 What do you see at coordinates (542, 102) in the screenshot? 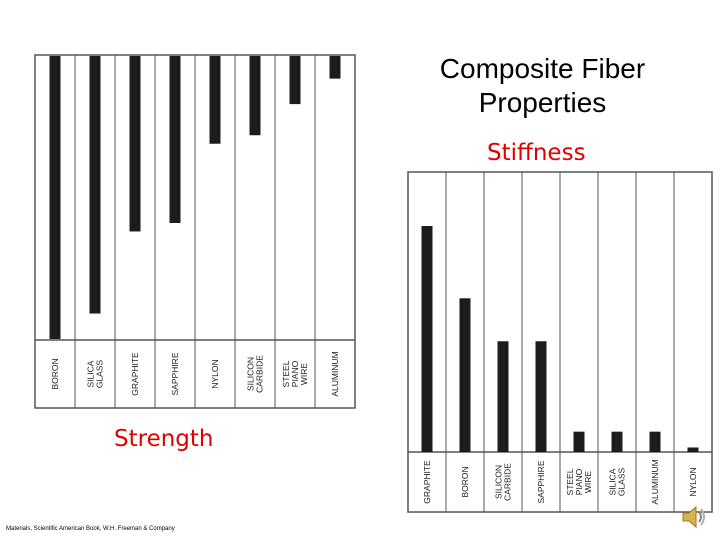
I see `title-line-2: Properties` at bounding box center [542, 102].